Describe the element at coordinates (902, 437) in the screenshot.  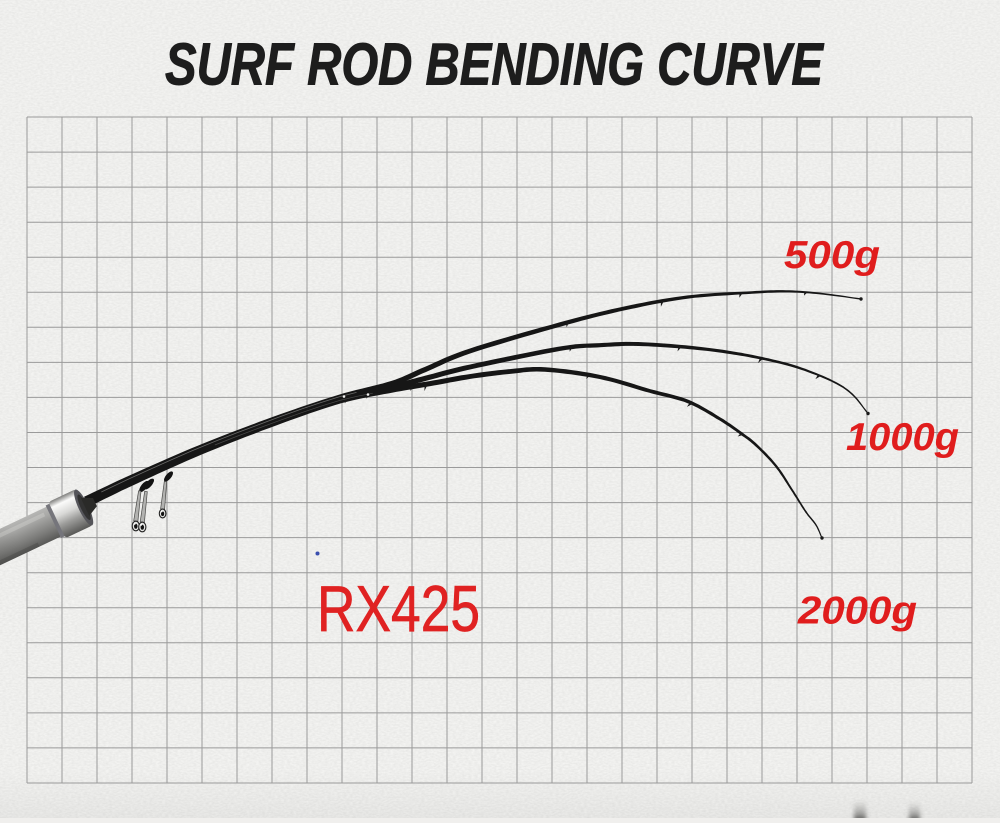
I see `svg-text: 1000g` at that location.